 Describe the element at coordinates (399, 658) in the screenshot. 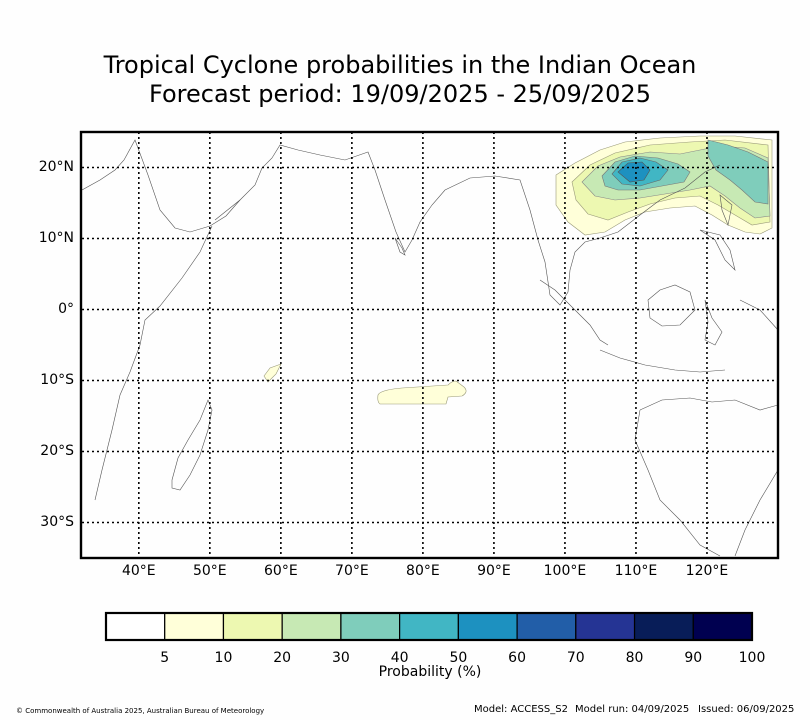

I see `colorbar-tick-label: 40` at that location.